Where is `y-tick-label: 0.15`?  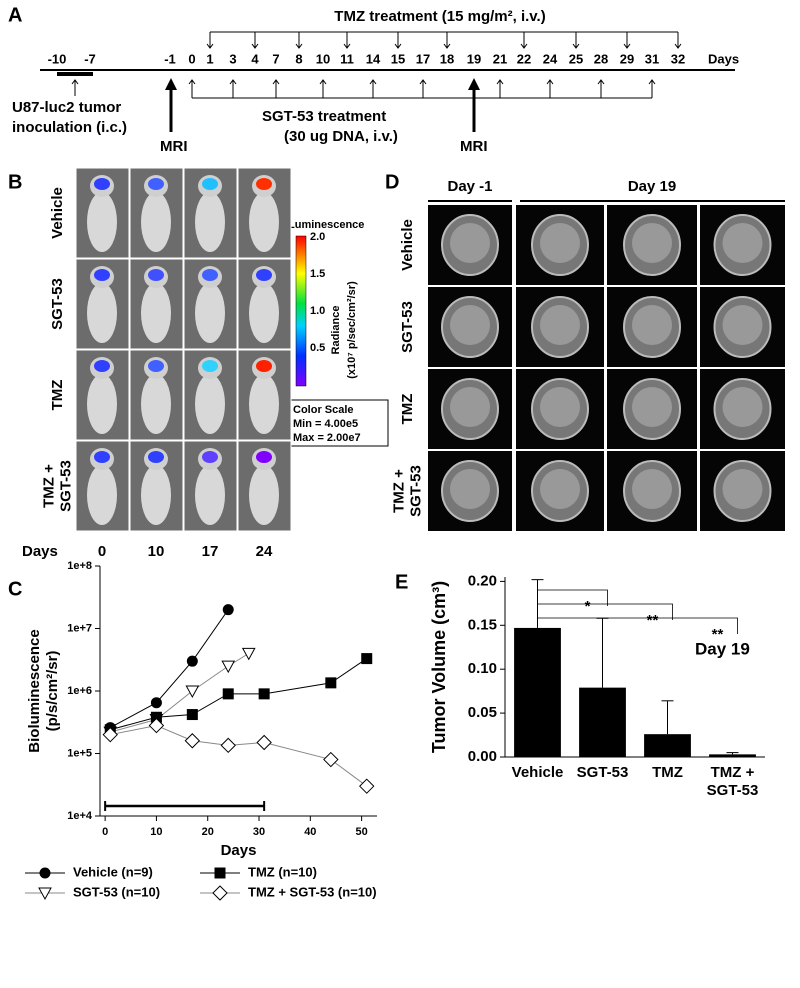
y-tick-label: 0.15 is located at coordinates (482, 624).